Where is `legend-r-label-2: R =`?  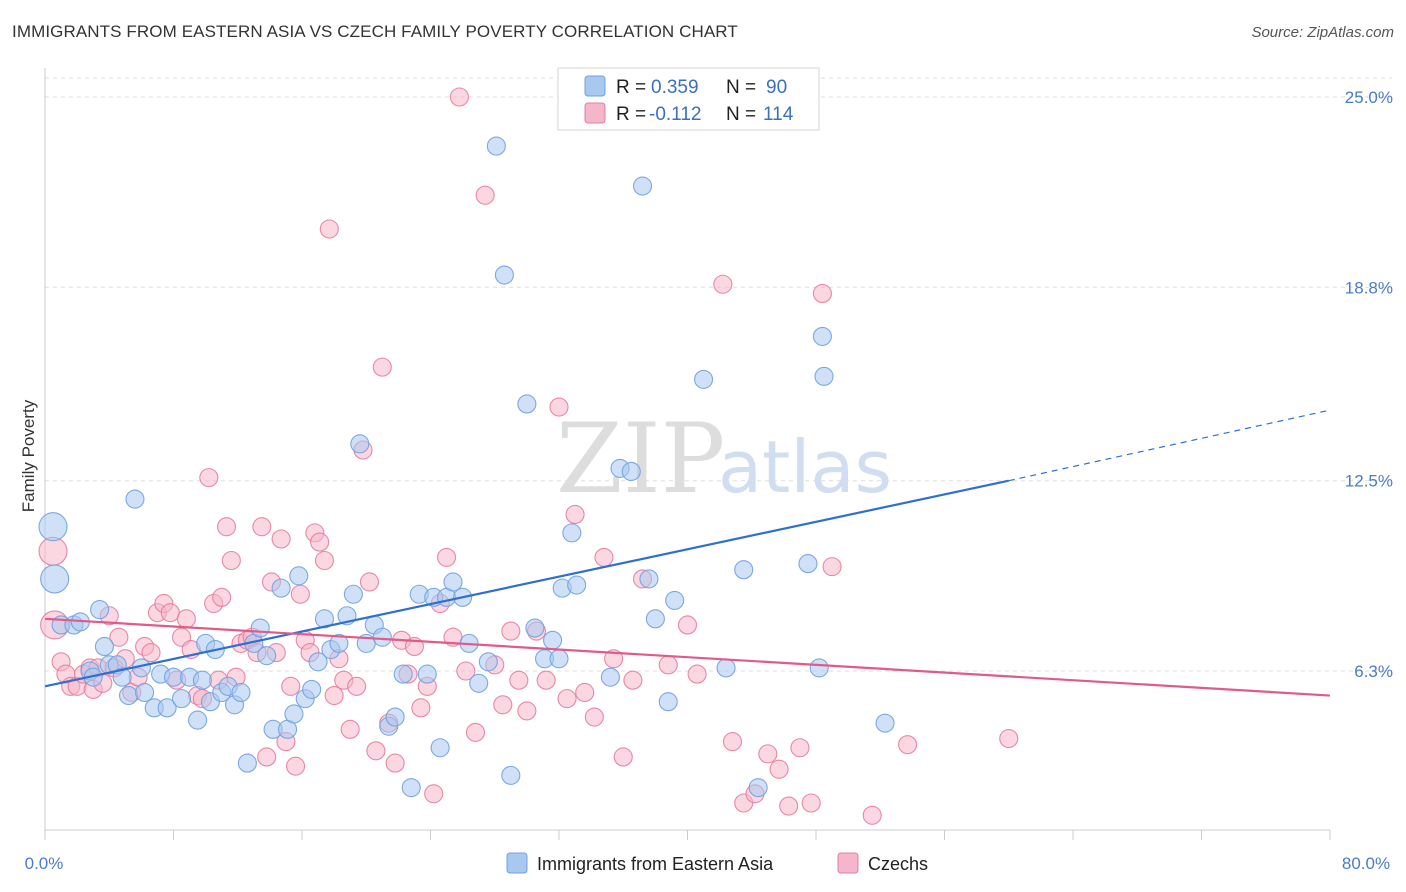 legend-r-label-2: R = is located at coordinates (631, 114).